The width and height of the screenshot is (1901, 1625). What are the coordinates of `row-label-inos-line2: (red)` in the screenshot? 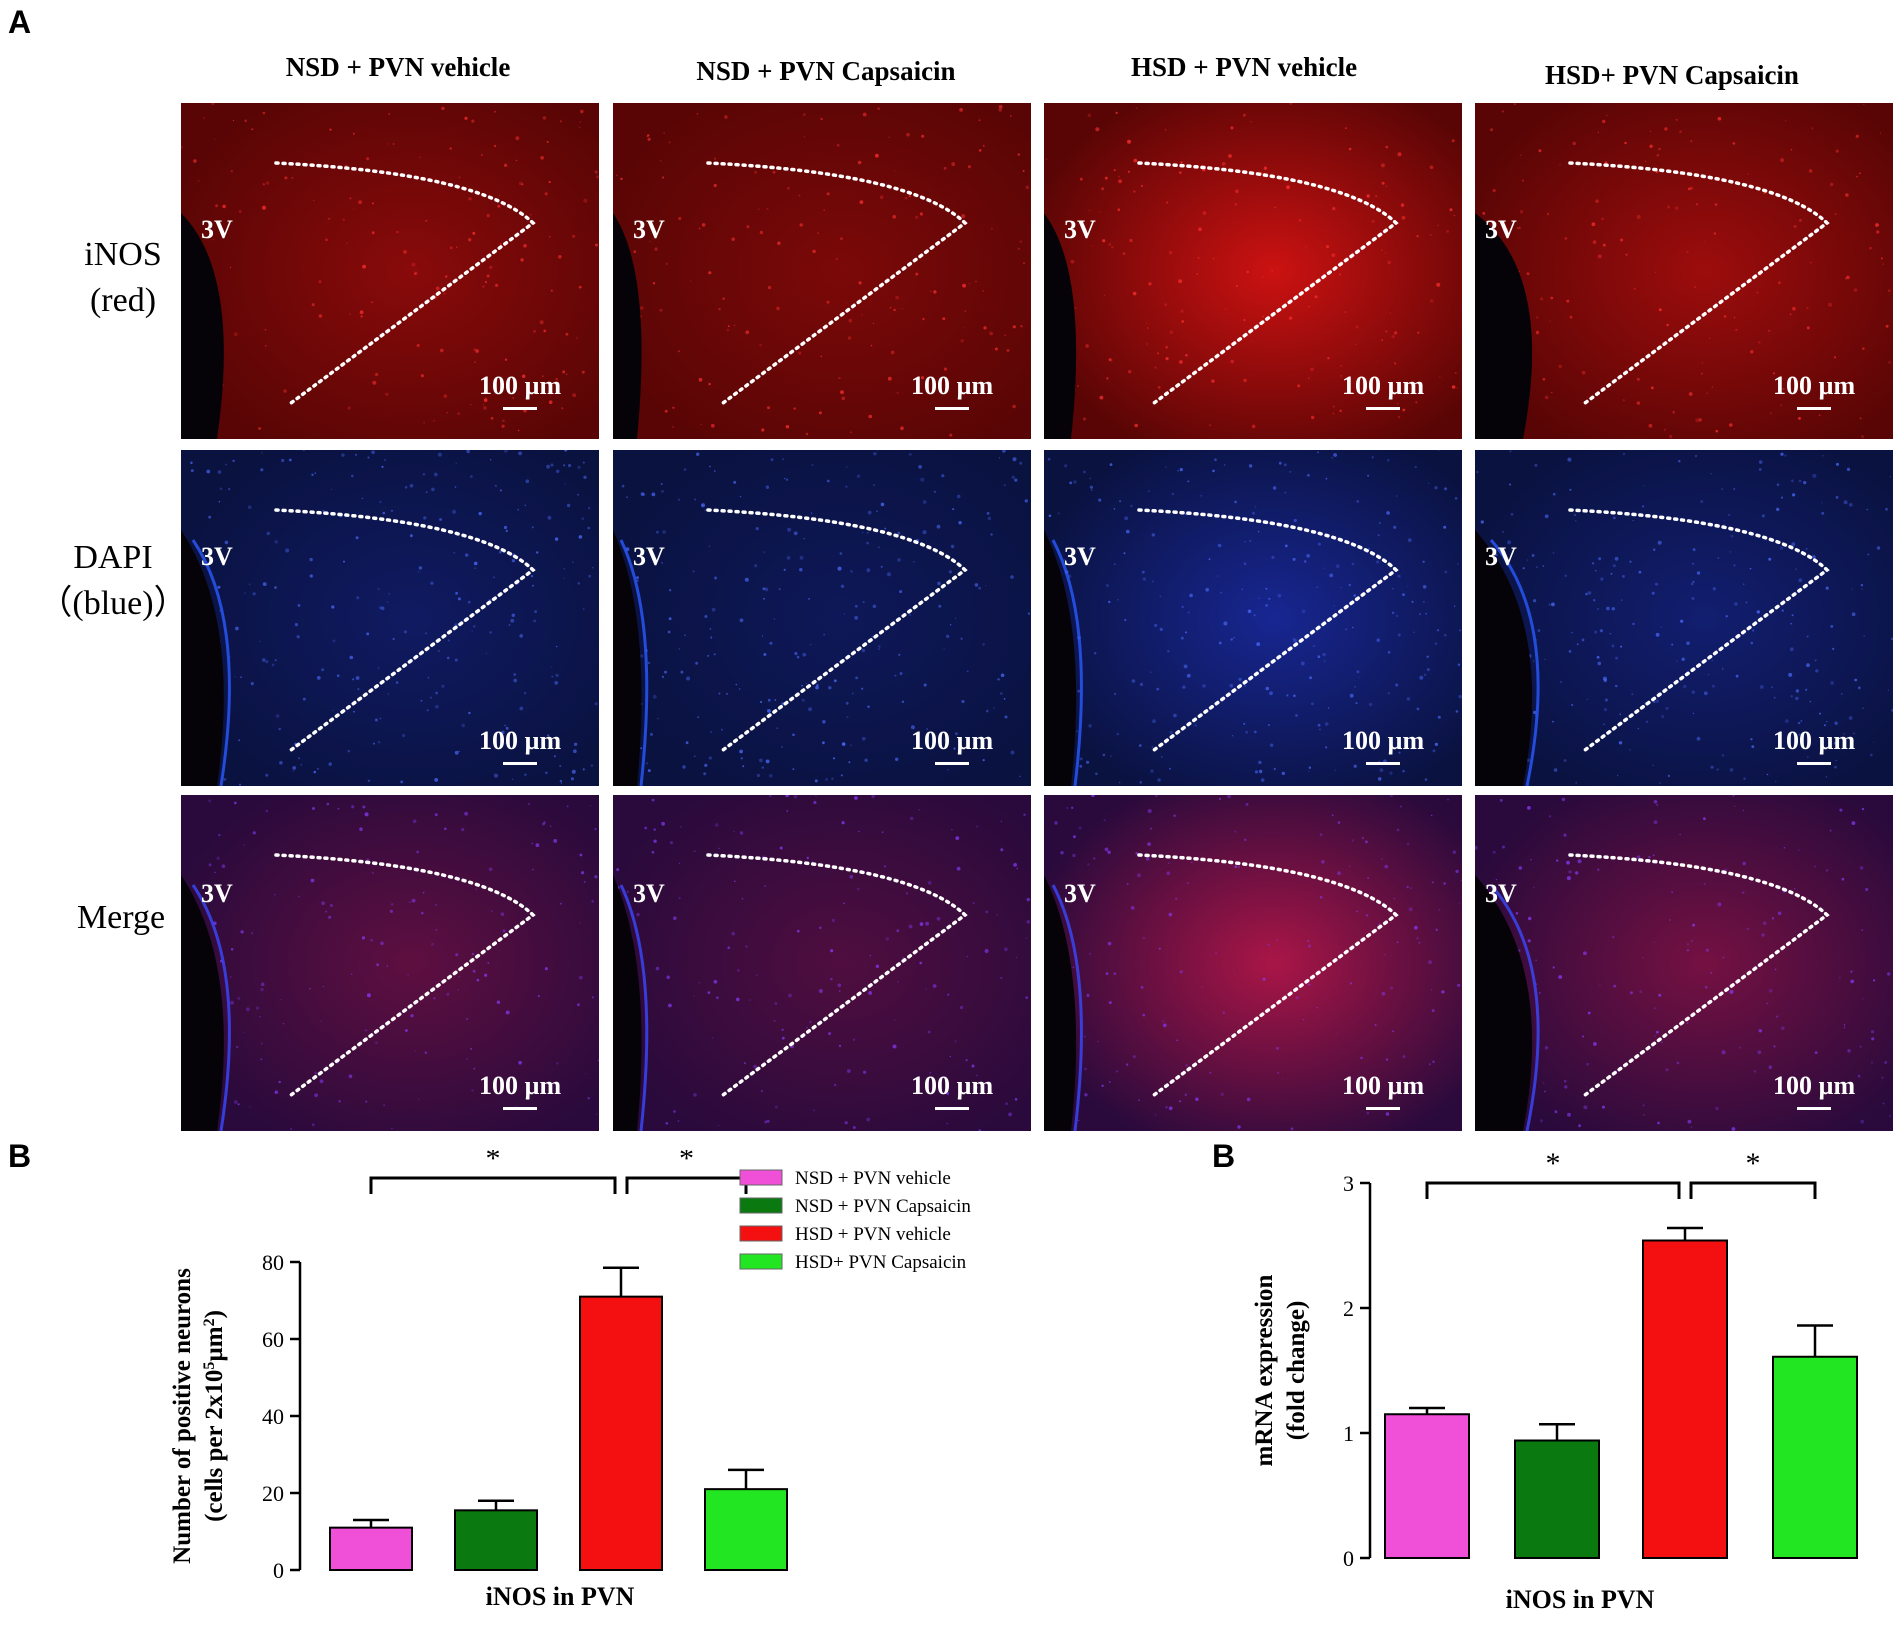 It's located at (123, 300).